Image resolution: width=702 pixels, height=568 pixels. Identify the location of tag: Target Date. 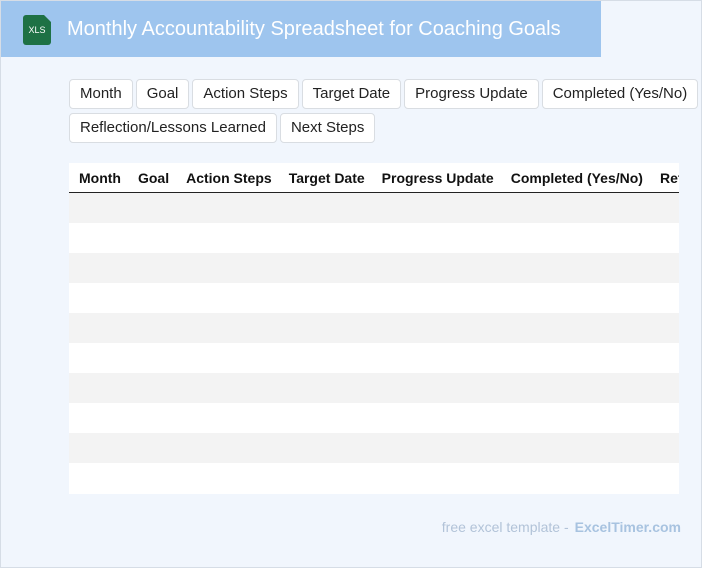
(351, 94).